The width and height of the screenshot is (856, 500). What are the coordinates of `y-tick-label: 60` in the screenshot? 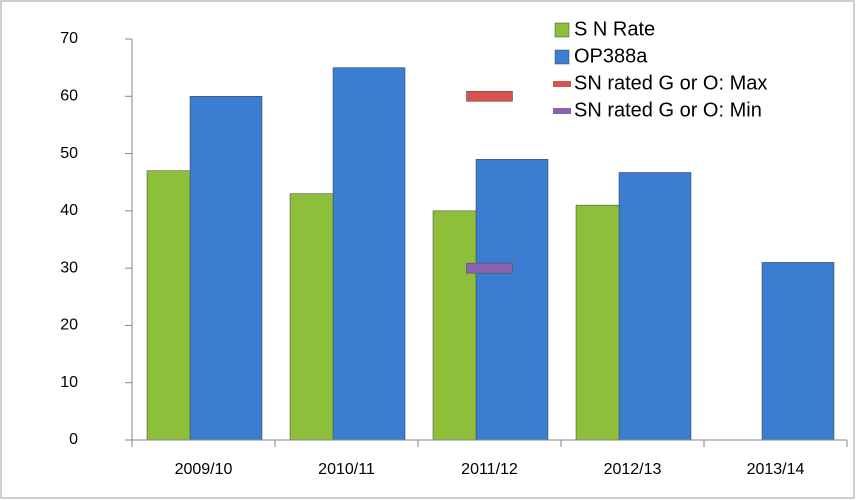 It's located at (69, 96).